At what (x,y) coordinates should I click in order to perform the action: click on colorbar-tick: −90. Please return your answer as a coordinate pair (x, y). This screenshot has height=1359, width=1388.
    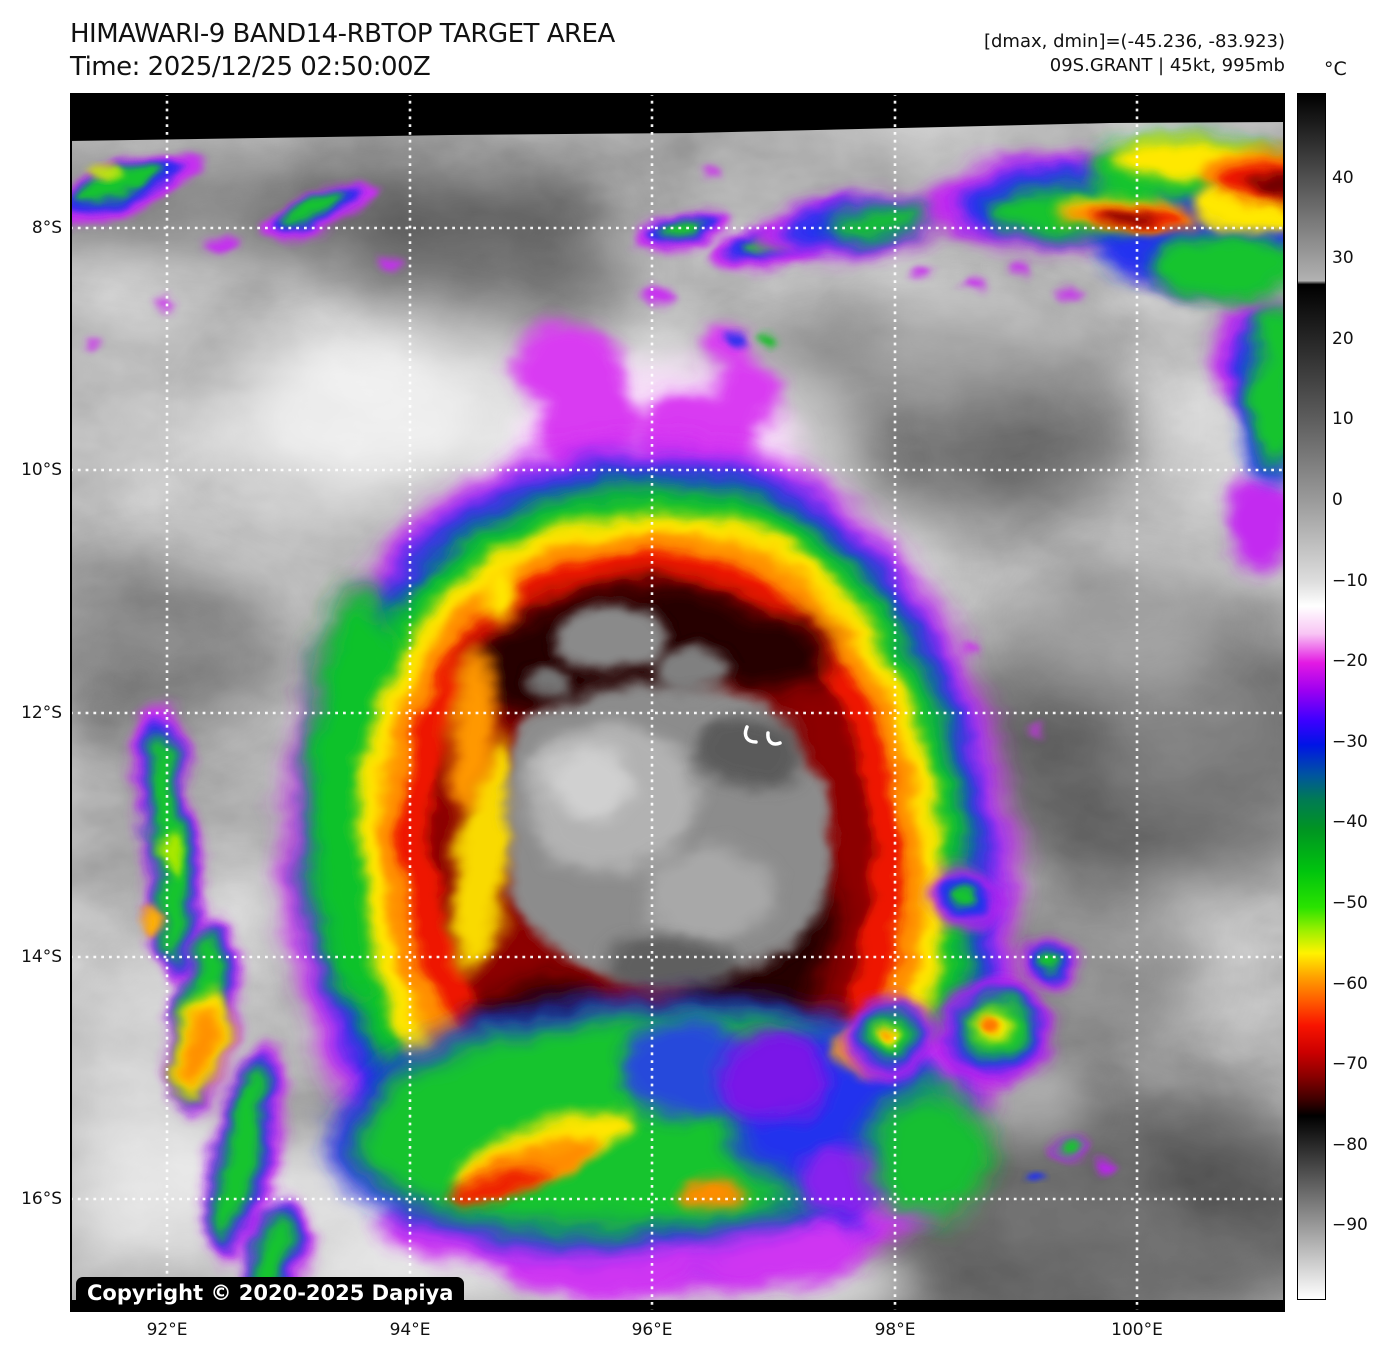
    Looking at the image, I should click on (1350, 1225).